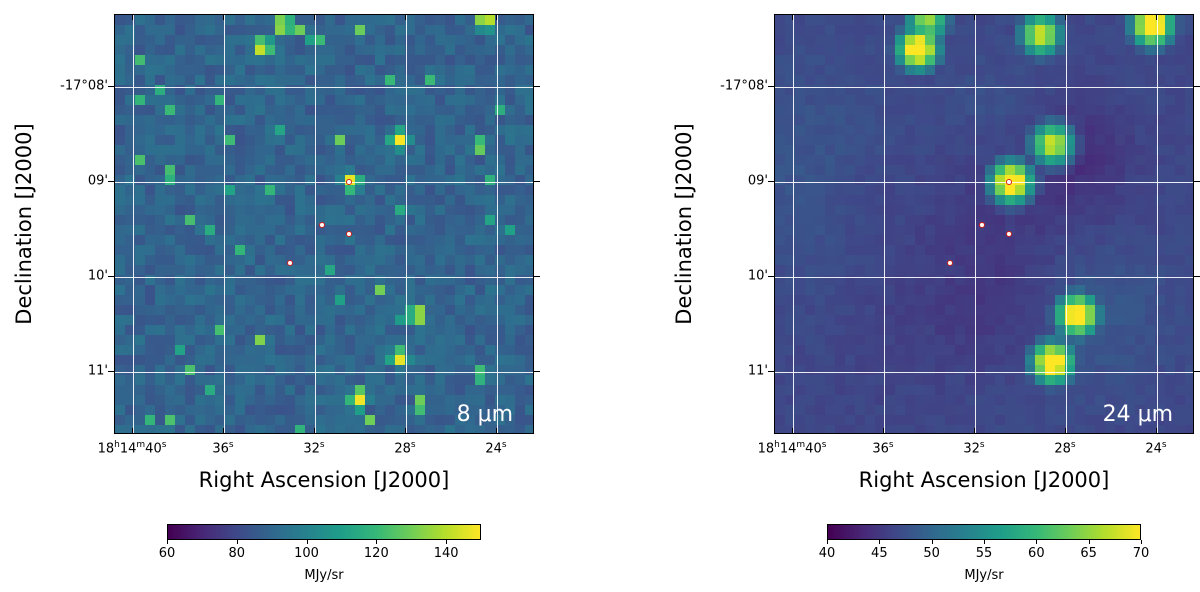  Describe the element at coordinates (132, 448) in the screenshot. I see `x-tick-label: 18h14m40s` at that location.